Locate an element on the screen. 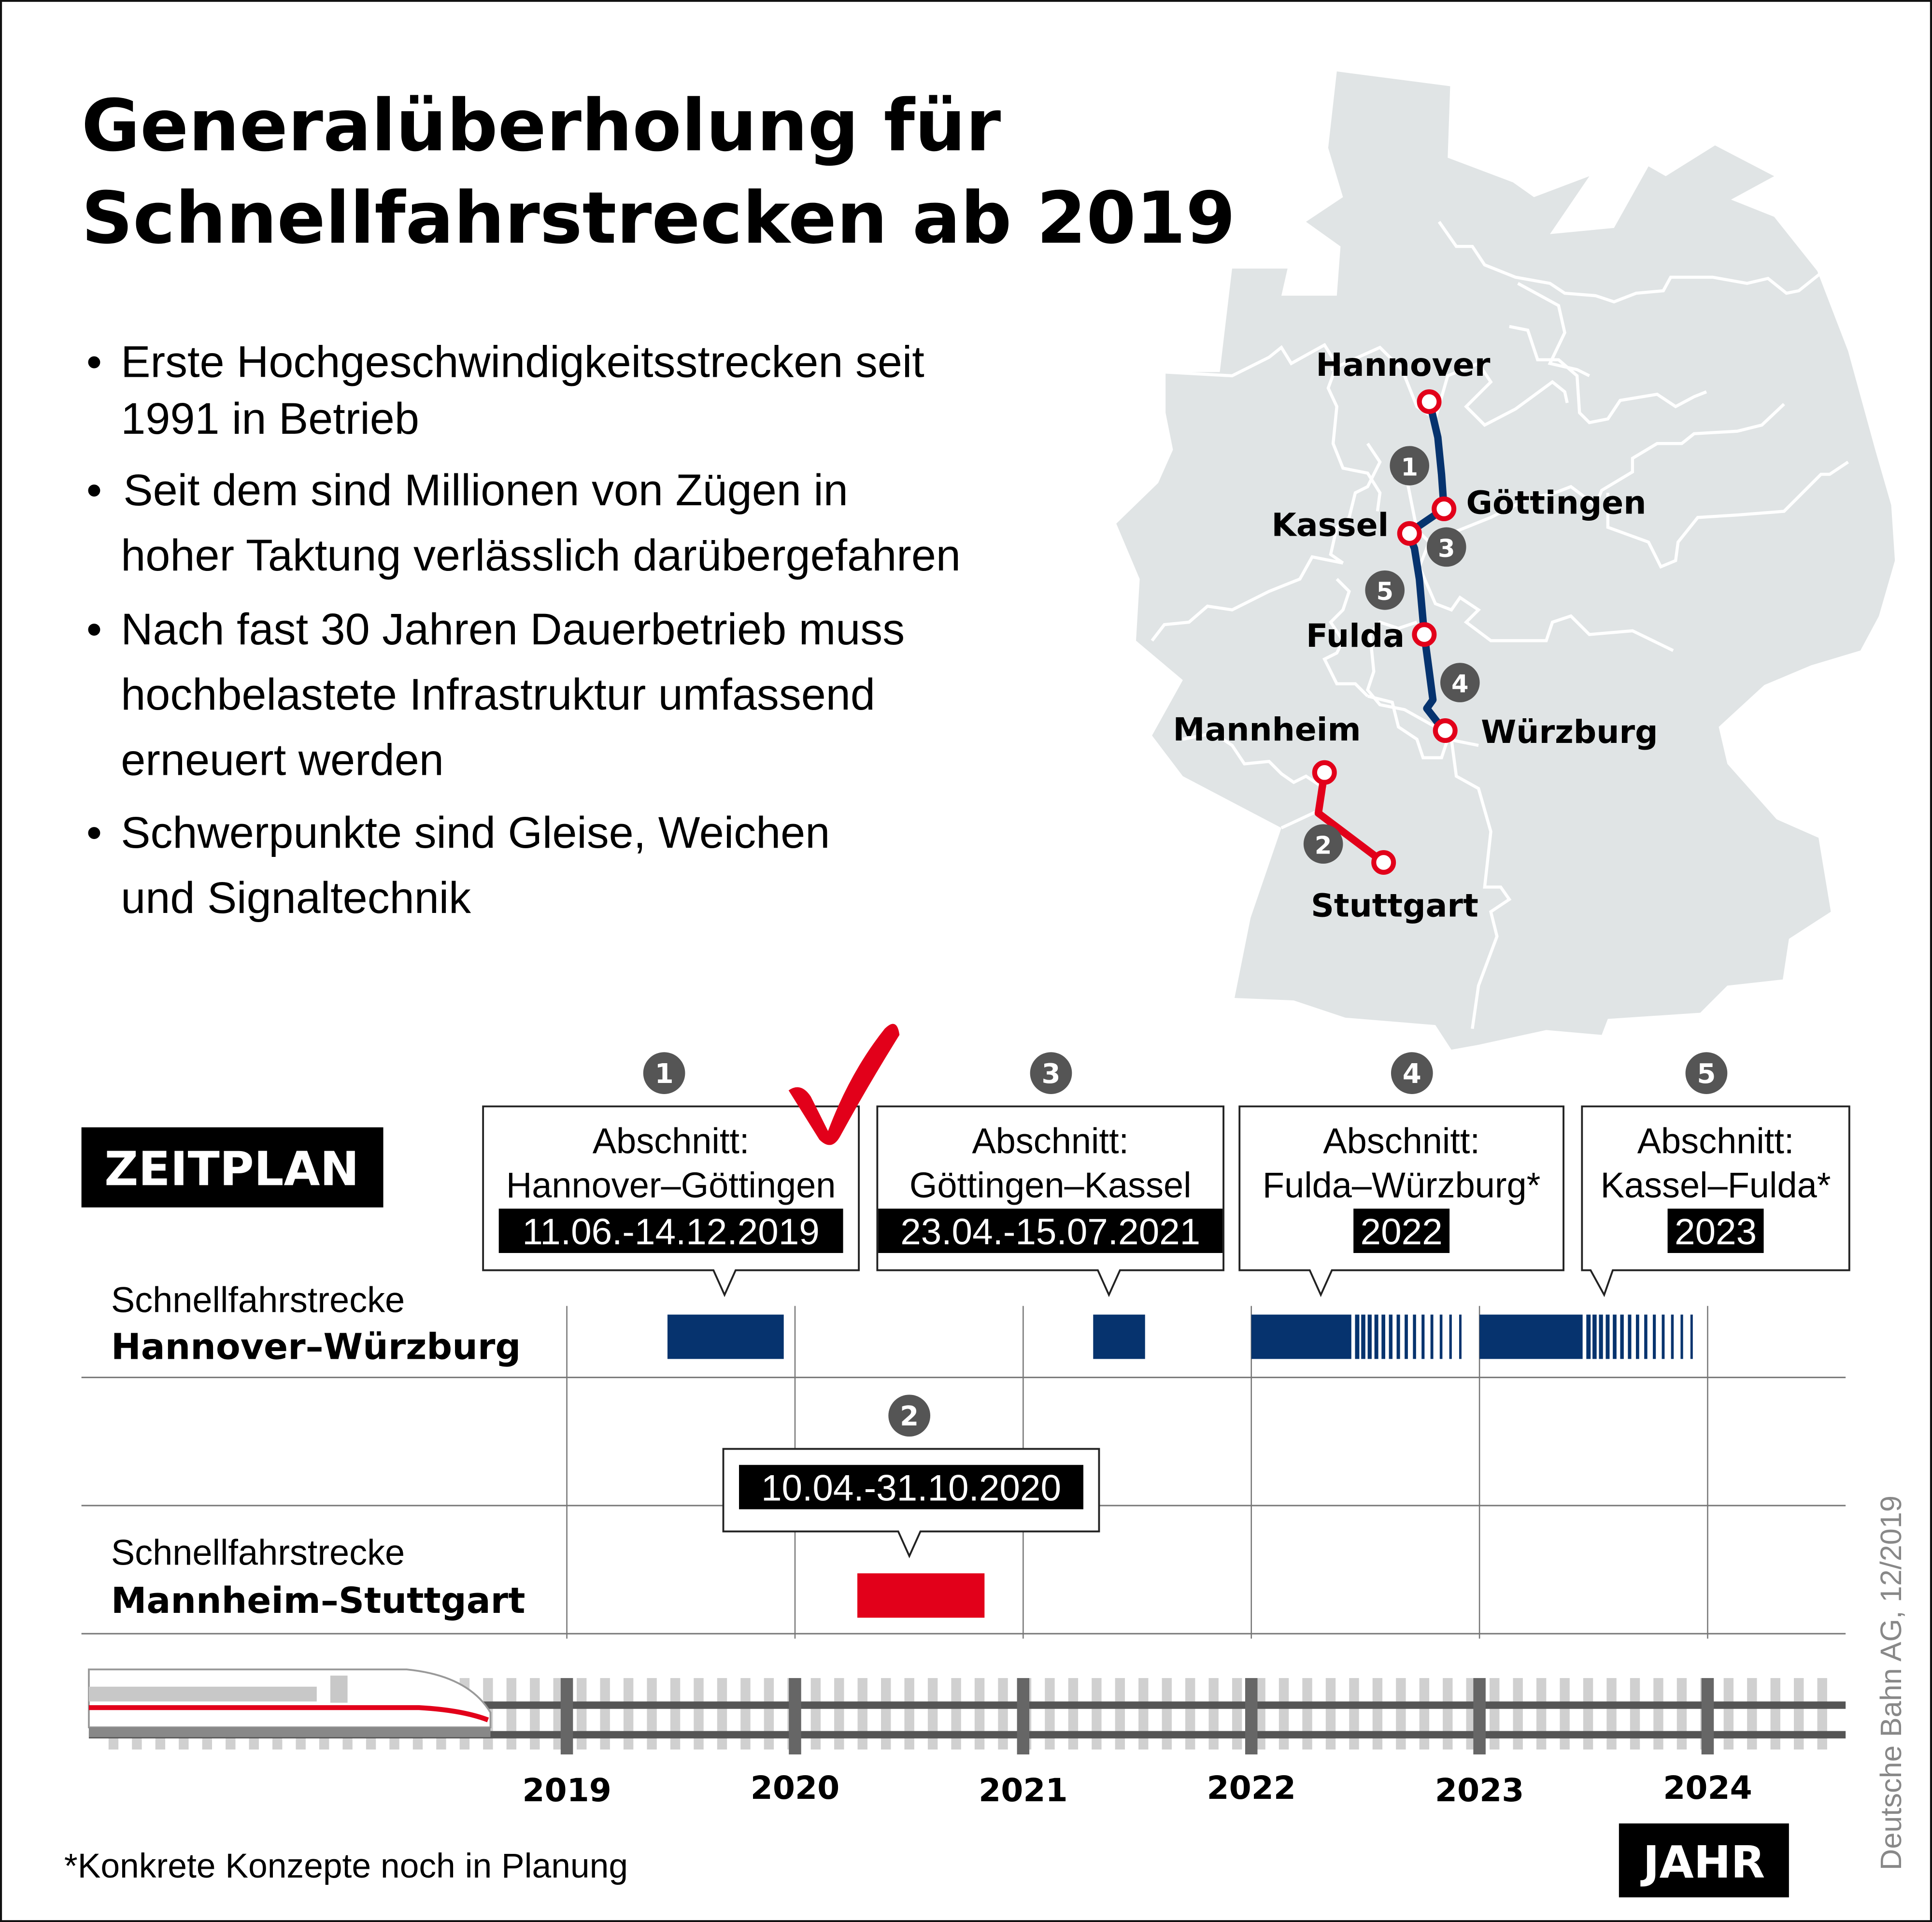 The width and height of the screenshot is (1932, 1922). row-2-label: Mannheim–Stuttgart is located at coordinates (318, 1601).